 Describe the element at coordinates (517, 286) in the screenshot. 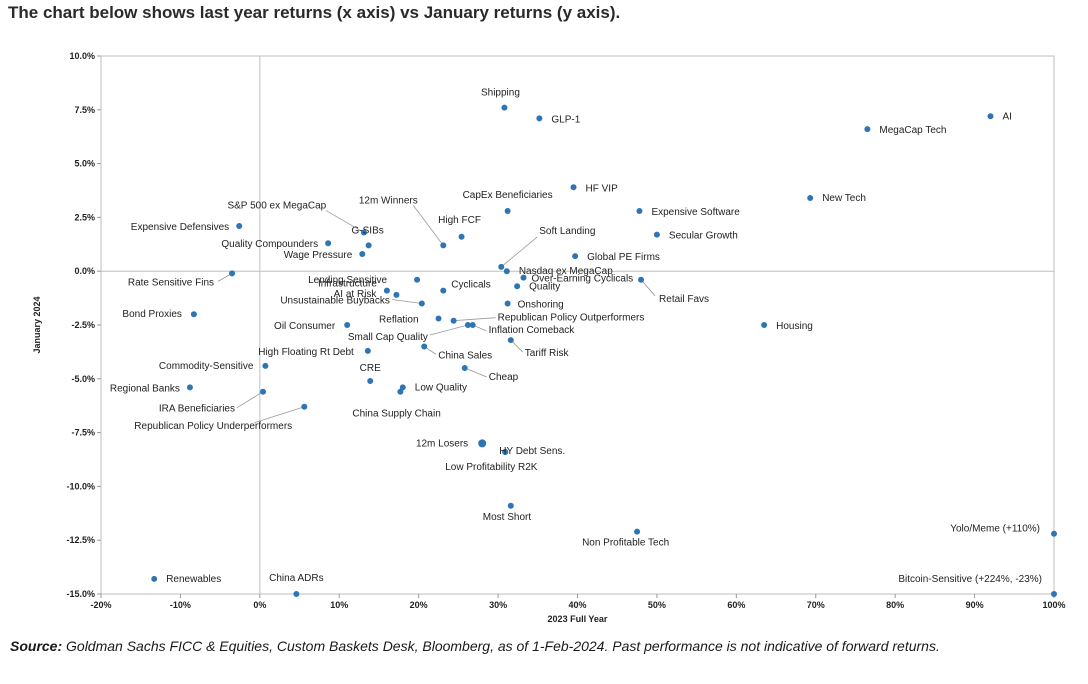

I see `point-quality` at that location.